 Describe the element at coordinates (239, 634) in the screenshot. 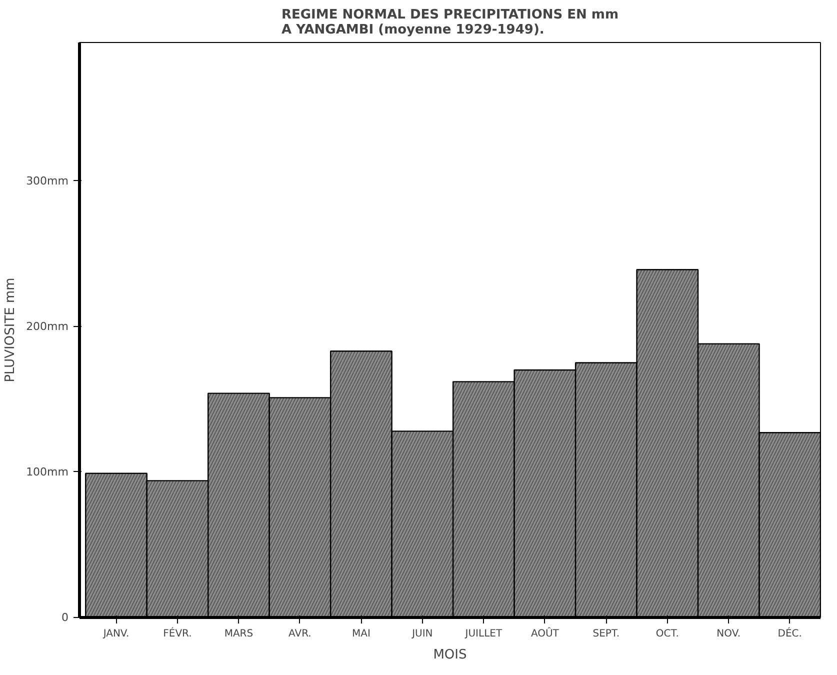

I see `x-tick-label: MARS` at that location.